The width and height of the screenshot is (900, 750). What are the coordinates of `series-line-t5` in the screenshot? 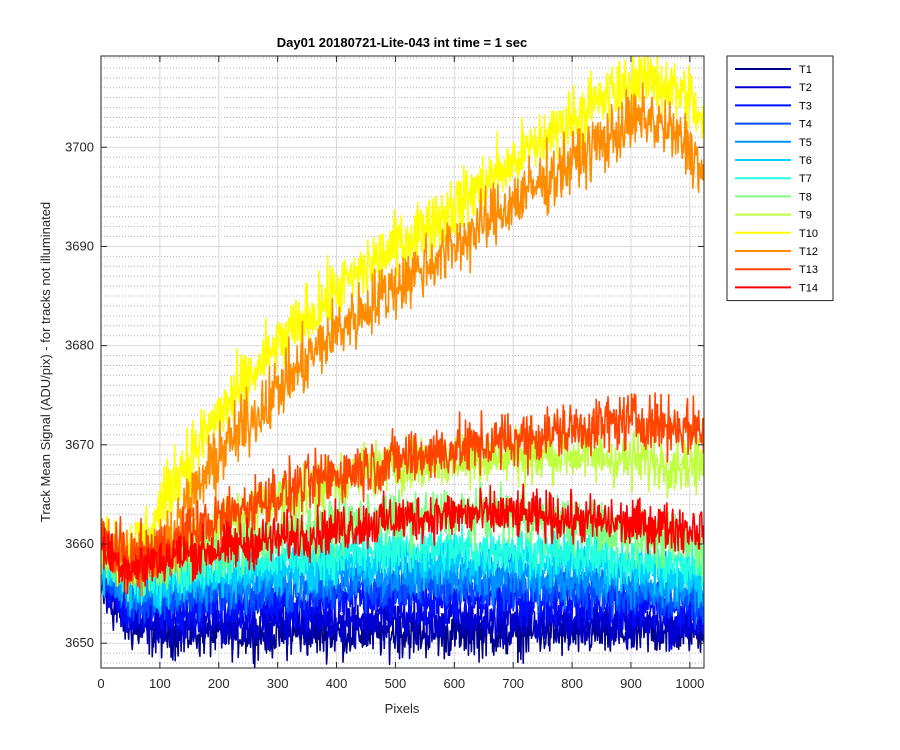 It's located at (402, 577).